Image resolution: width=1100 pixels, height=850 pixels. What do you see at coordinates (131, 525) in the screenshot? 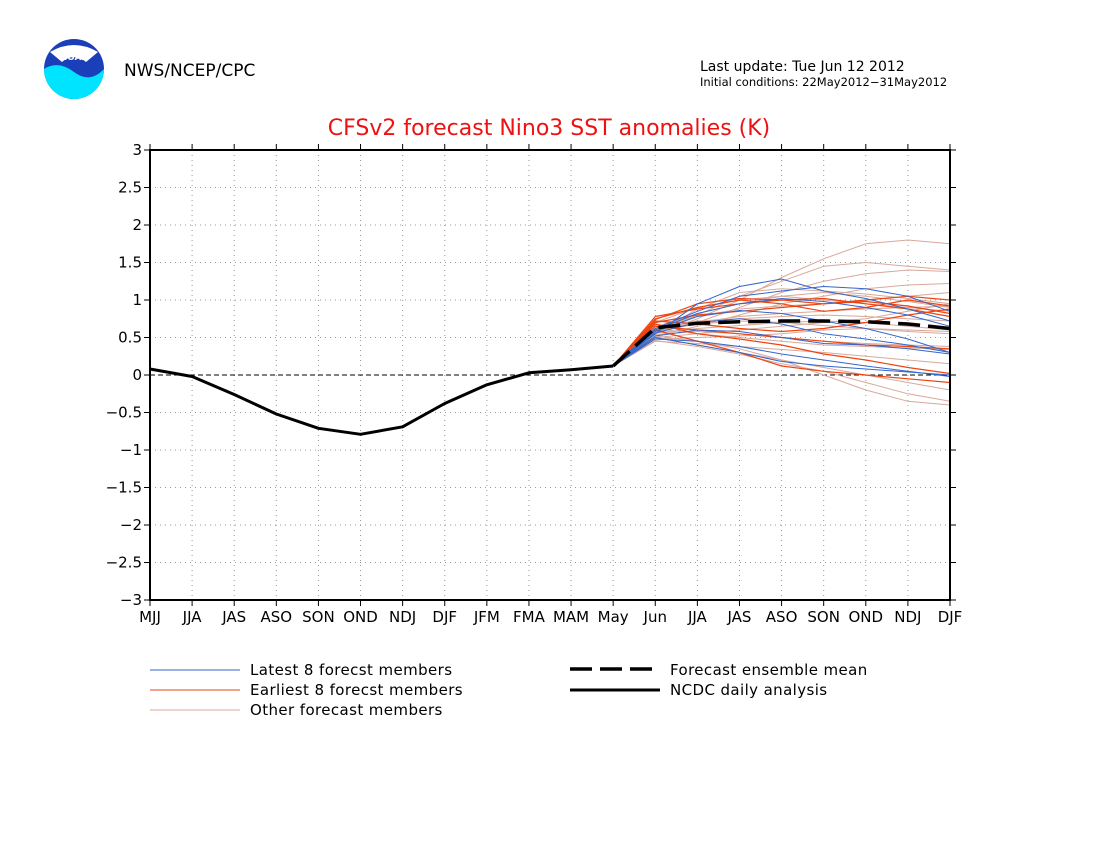
I see `y-tick-label: −2` at bounding box center [131, 525].